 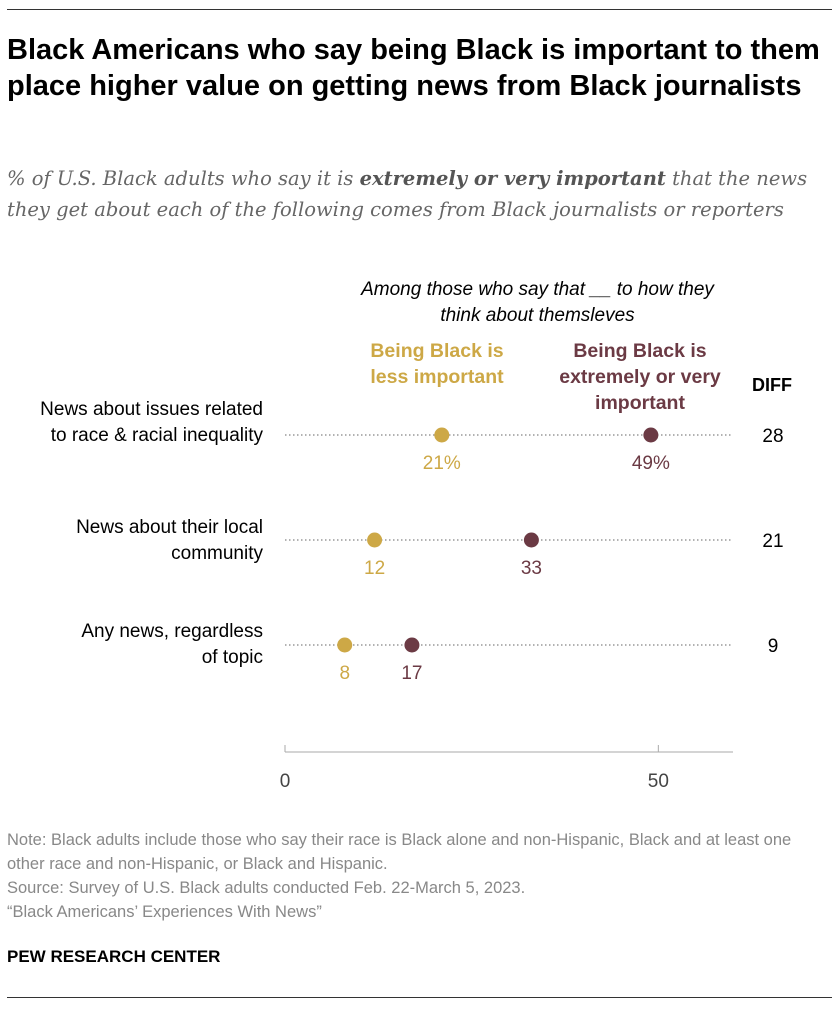 I want to click on data-label: 49%, so click(x=651, y=463).